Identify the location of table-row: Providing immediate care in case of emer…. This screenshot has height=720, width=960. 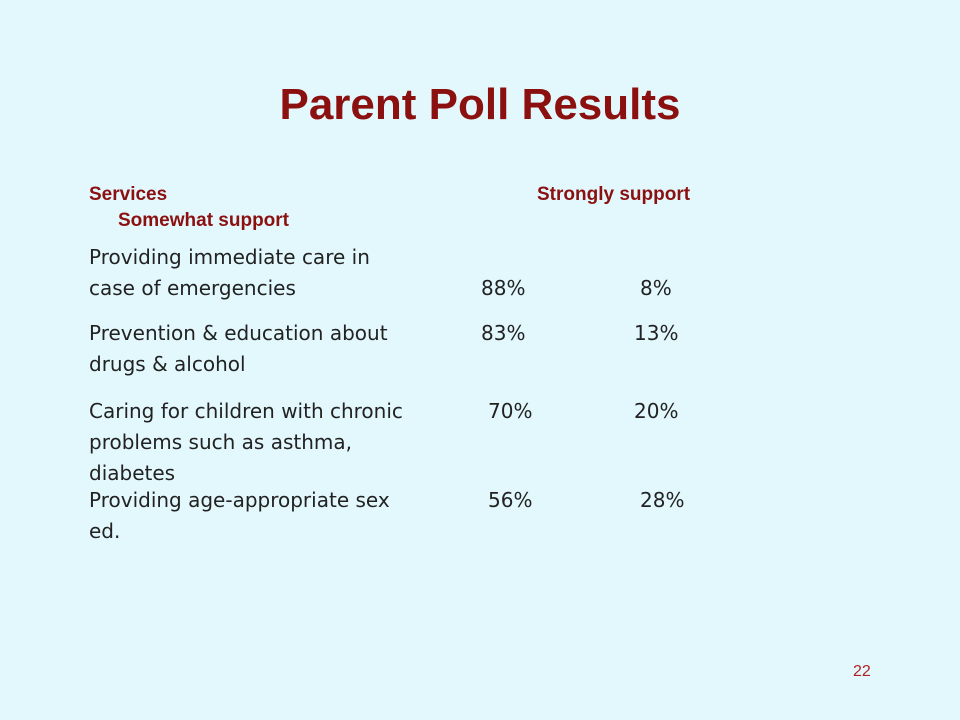
(439, 273).